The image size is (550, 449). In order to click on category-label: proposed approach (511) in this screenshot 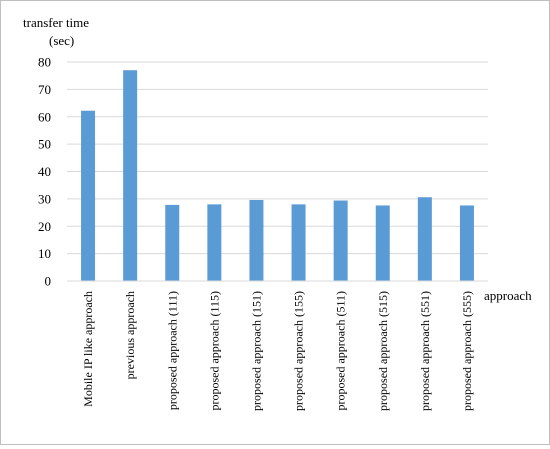, I will do `click(341, 351)`.